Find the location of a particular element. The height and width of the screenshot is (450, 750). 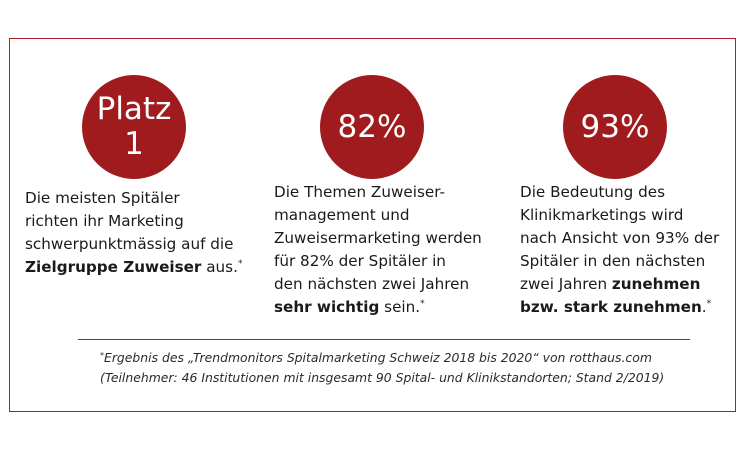

emphasis-text: sehr wichtig is located at coordinates (327, 307).